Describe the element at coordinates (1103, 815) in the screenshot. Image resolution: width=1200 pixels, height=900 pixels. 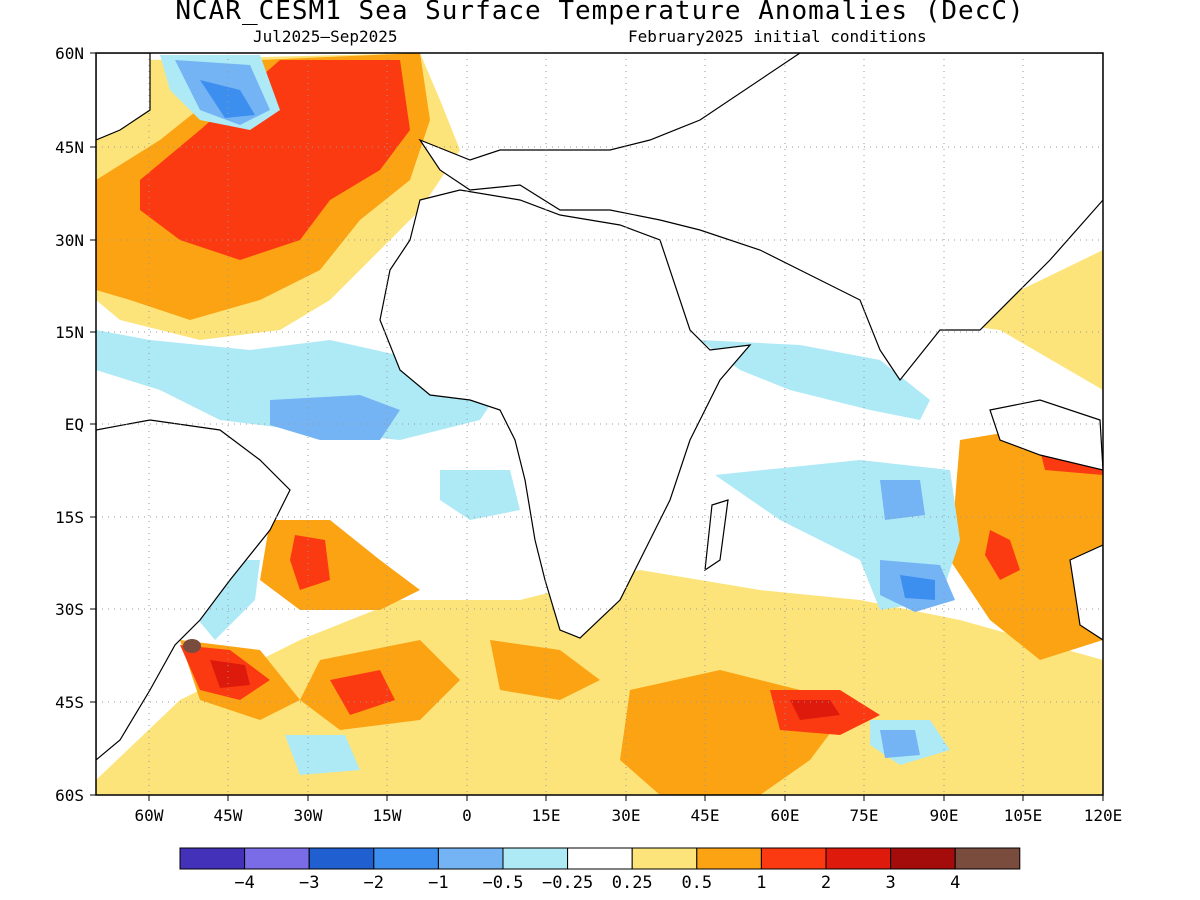
I see `lon-tick-label: 120E` at that location.